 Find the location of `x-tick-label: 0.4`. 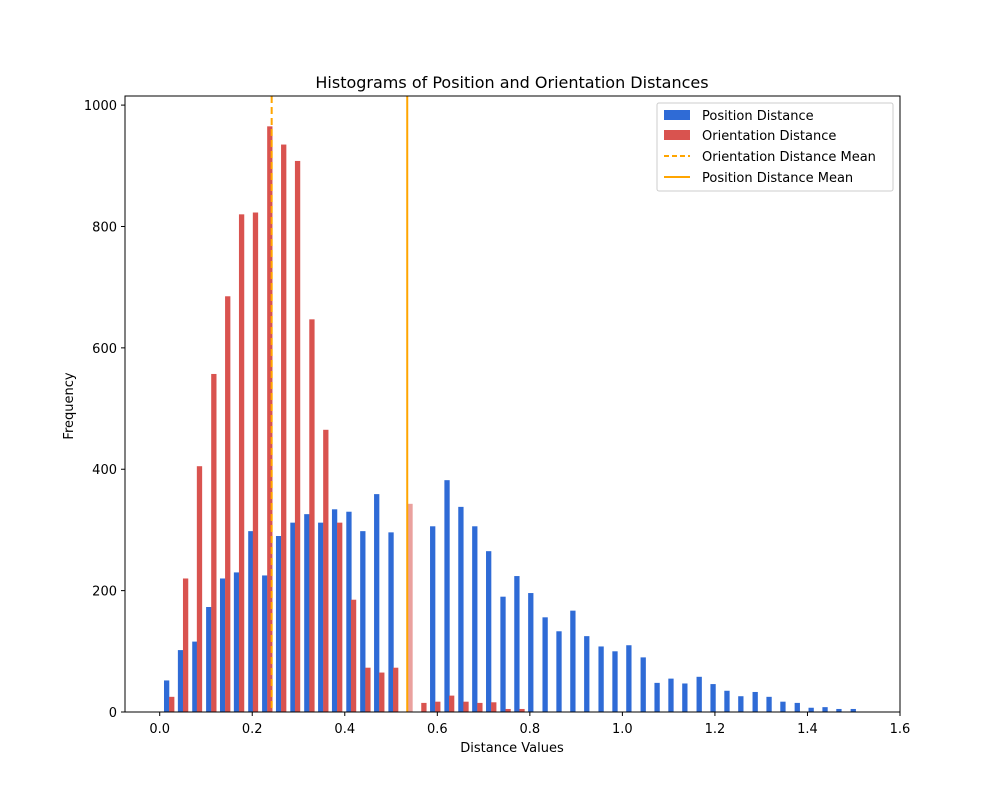

x-tick-label: 0.4 is located at coordinates (344, 729).